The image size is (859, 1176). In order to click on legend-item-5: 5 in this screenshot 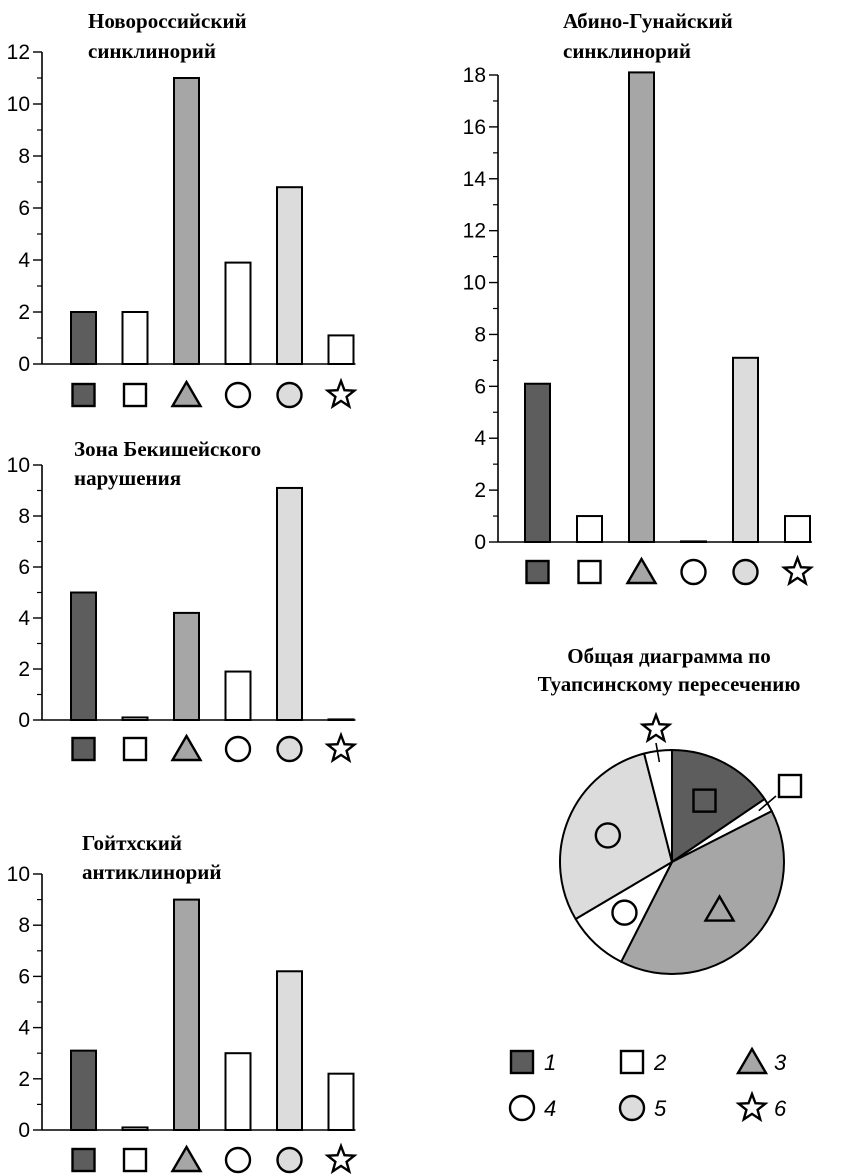, I will do `click(642, 1108)`.